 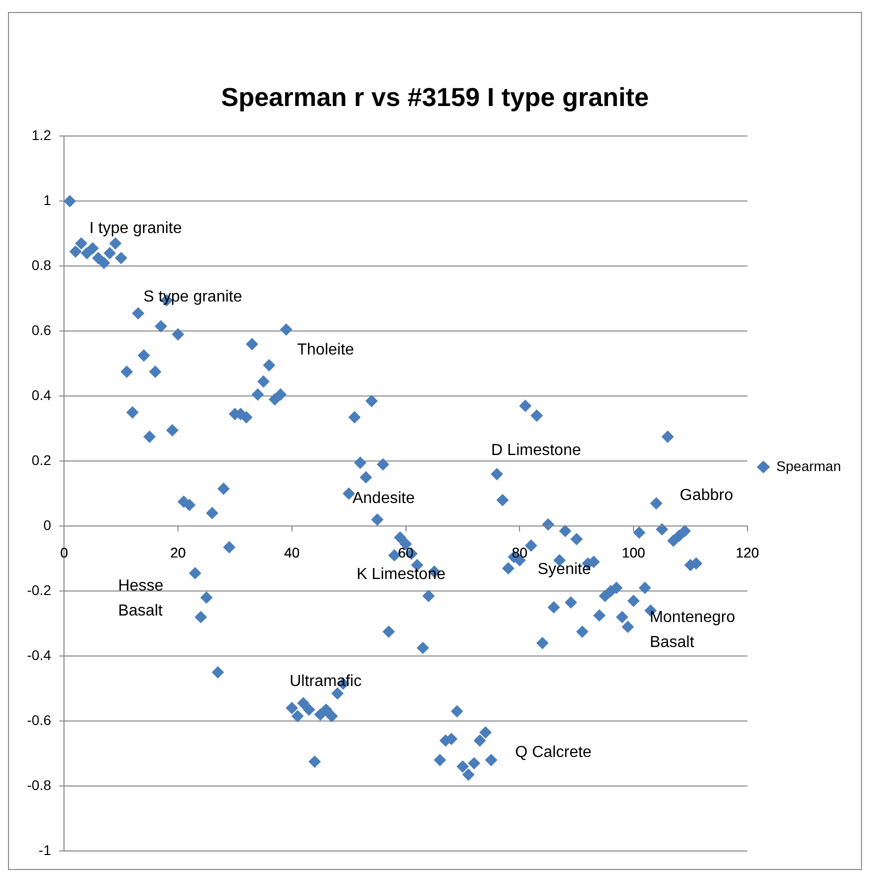 I want to click on x-tick-label: 20, so click(x=178, y=552).